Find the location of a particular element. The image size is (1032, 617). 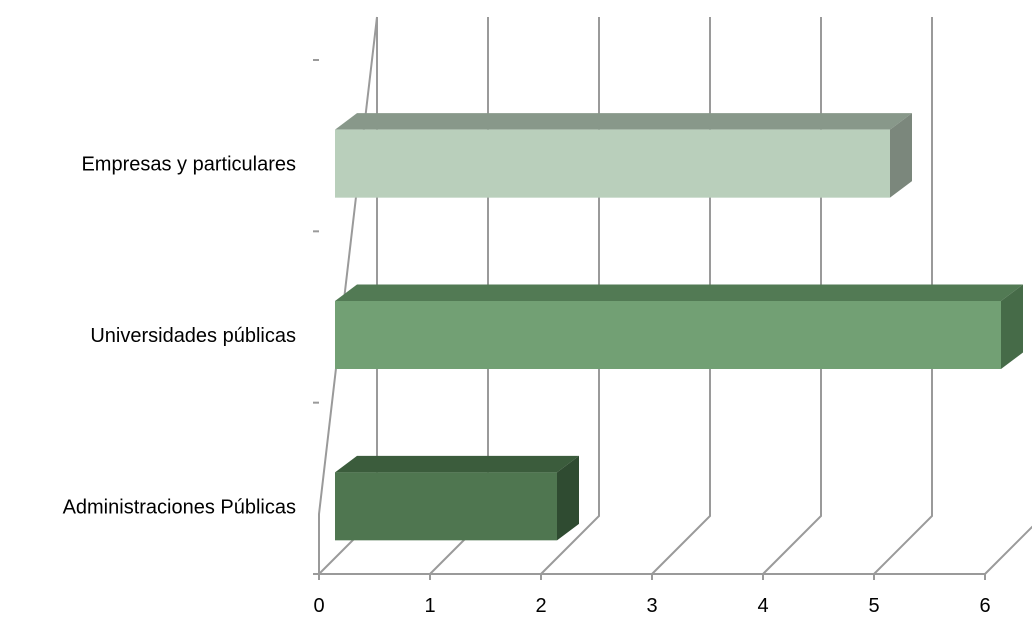

x-tick-label: 2 is located at coordinates (540, 606).